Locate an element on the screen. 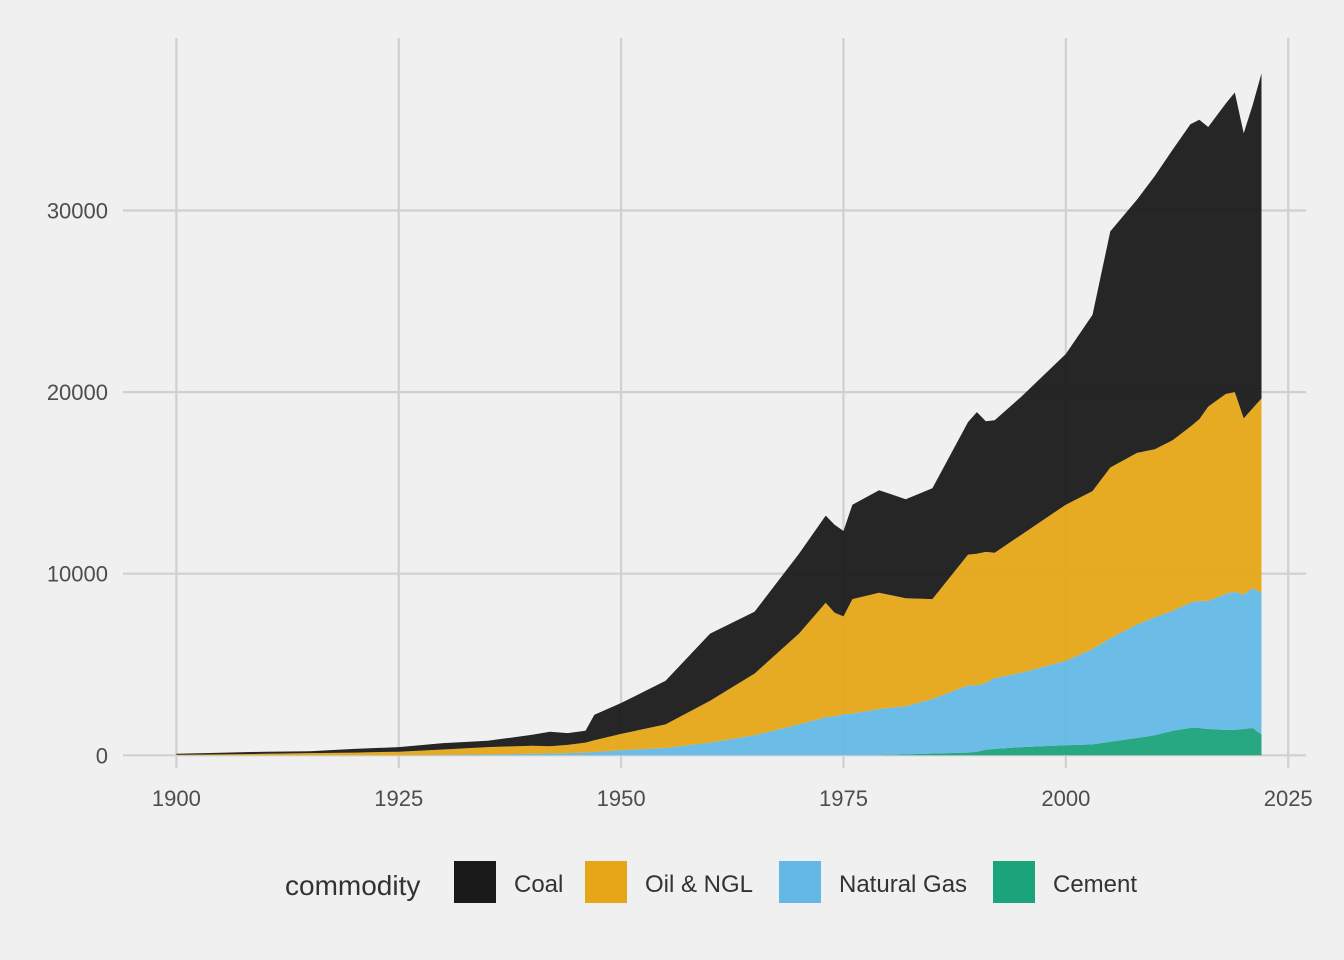  y-tick-label-0: 0 is located at coordinates (102, 755).